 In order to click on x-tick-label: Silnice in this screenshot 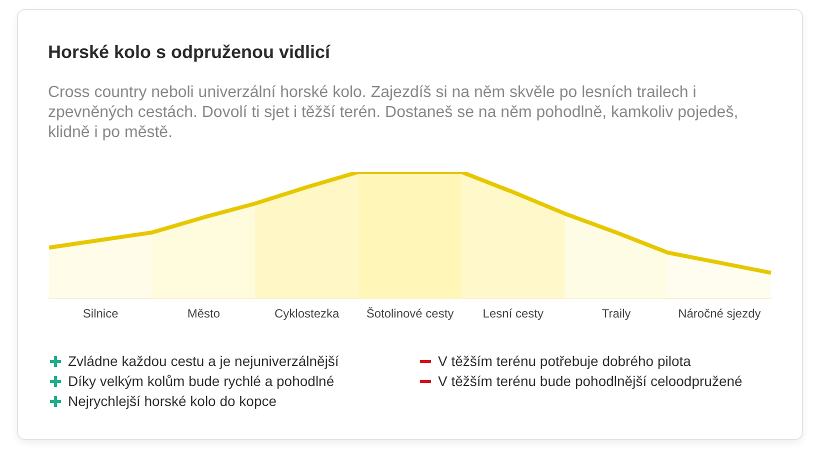, I will do `click(100, 313)`.